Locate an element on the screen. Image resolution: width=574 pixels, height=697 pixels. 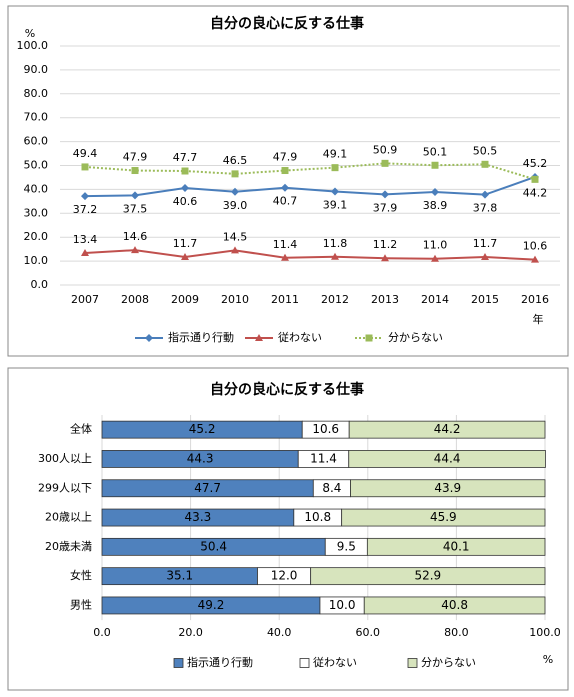
y-tick-label: 60.0 is located at coordinates (36, 141).